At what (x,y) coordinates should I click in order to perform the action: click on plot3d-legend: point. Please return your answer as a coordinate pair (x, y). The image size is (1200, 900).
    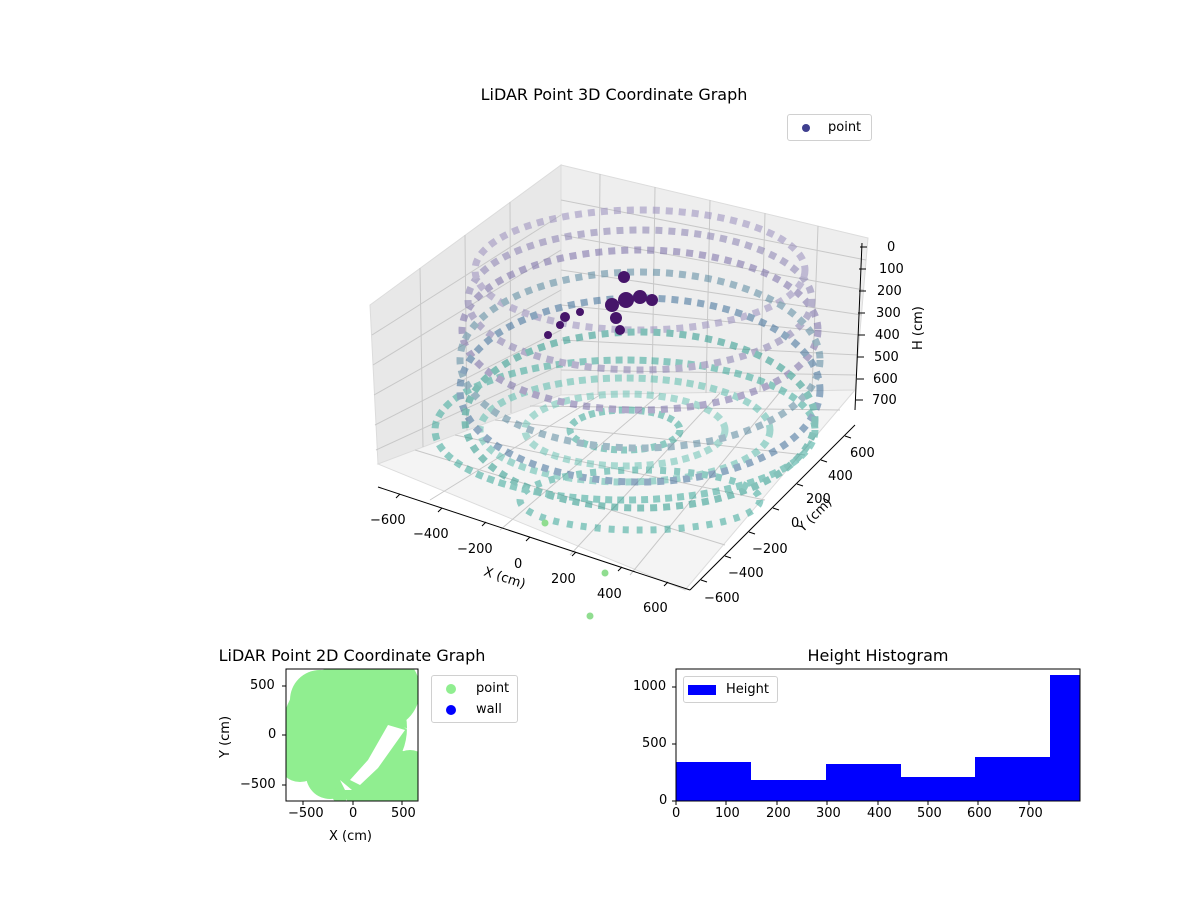
    Looking at the image, I should click on (830, 127).